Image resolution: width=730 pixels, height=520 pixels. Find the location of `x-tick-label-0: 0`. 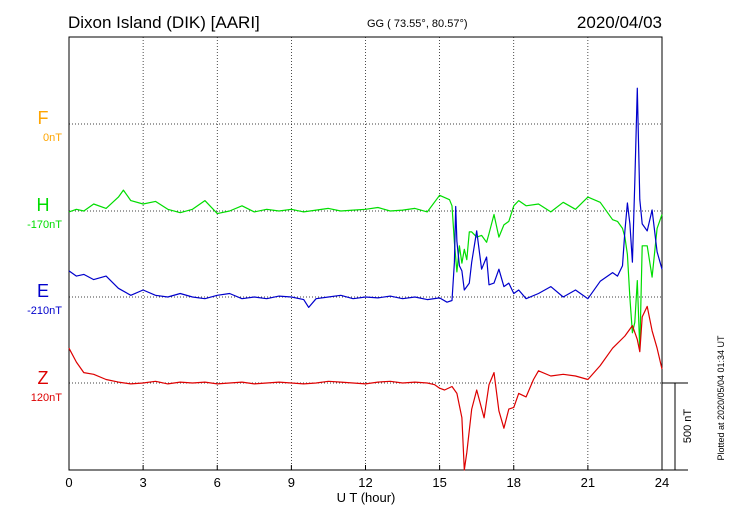

x-tick-label-0: 0 is located at coordinates (68, 482).